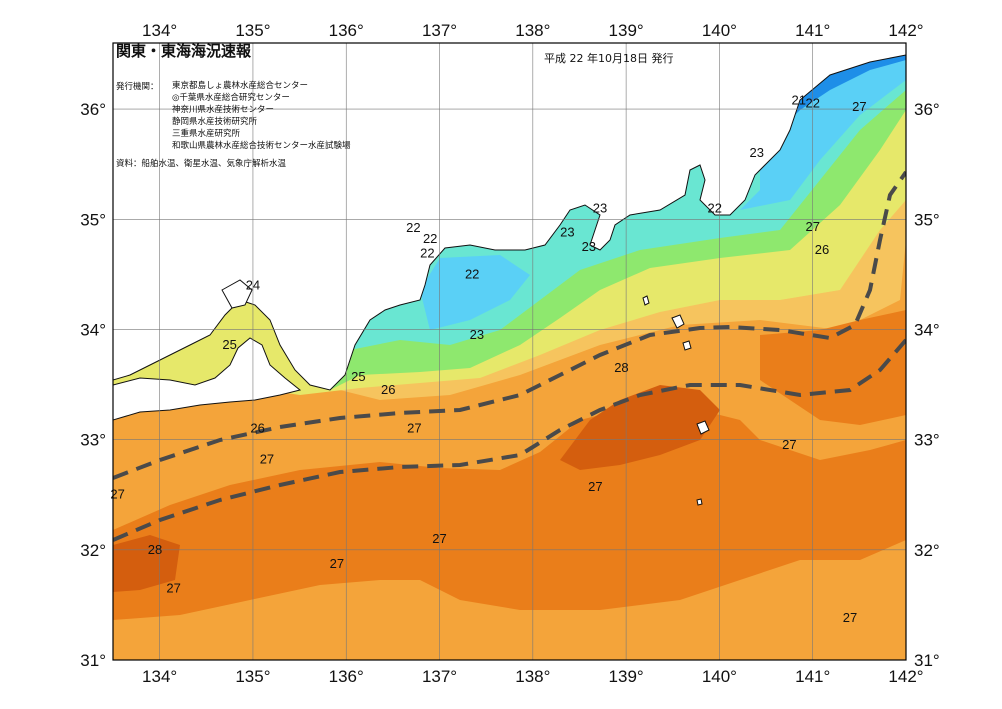  I want to click on land-miyakejima, so click(687, 345).